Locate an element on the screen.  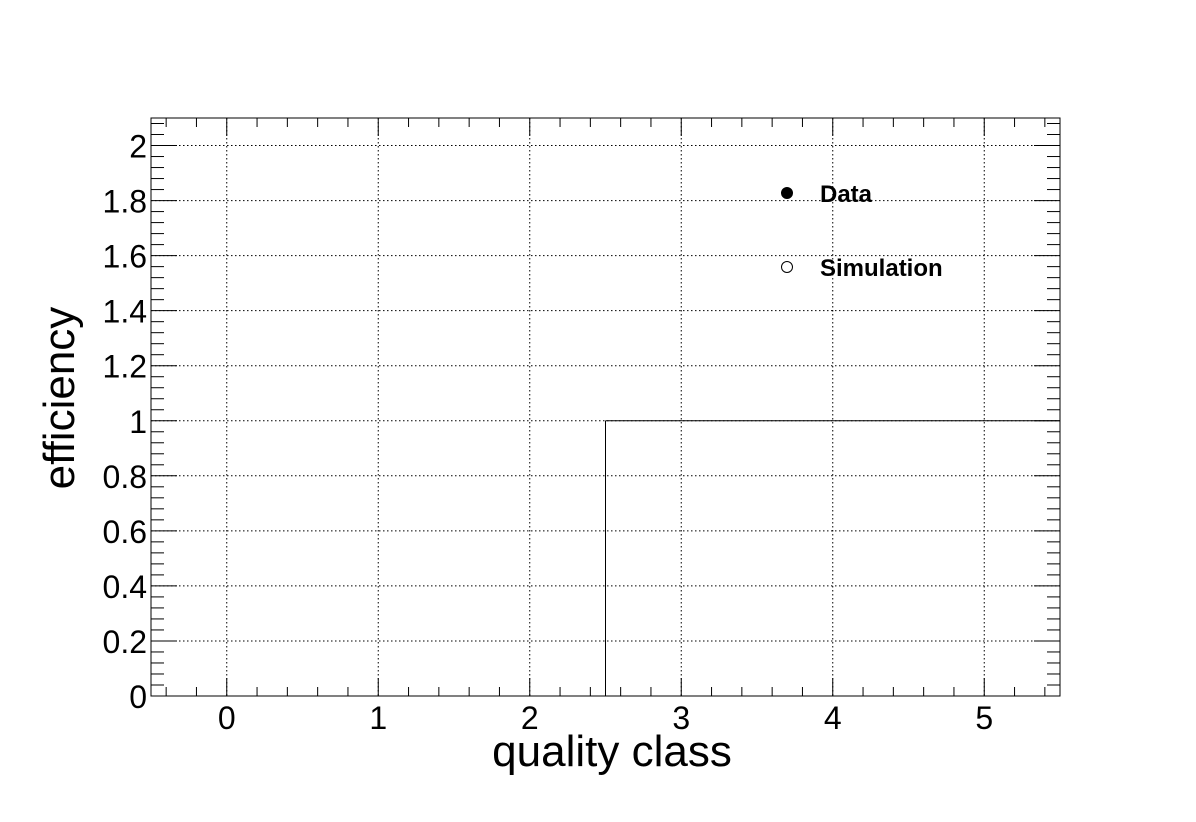
x-tick-label: 5 is located at coordinates (984, 718).